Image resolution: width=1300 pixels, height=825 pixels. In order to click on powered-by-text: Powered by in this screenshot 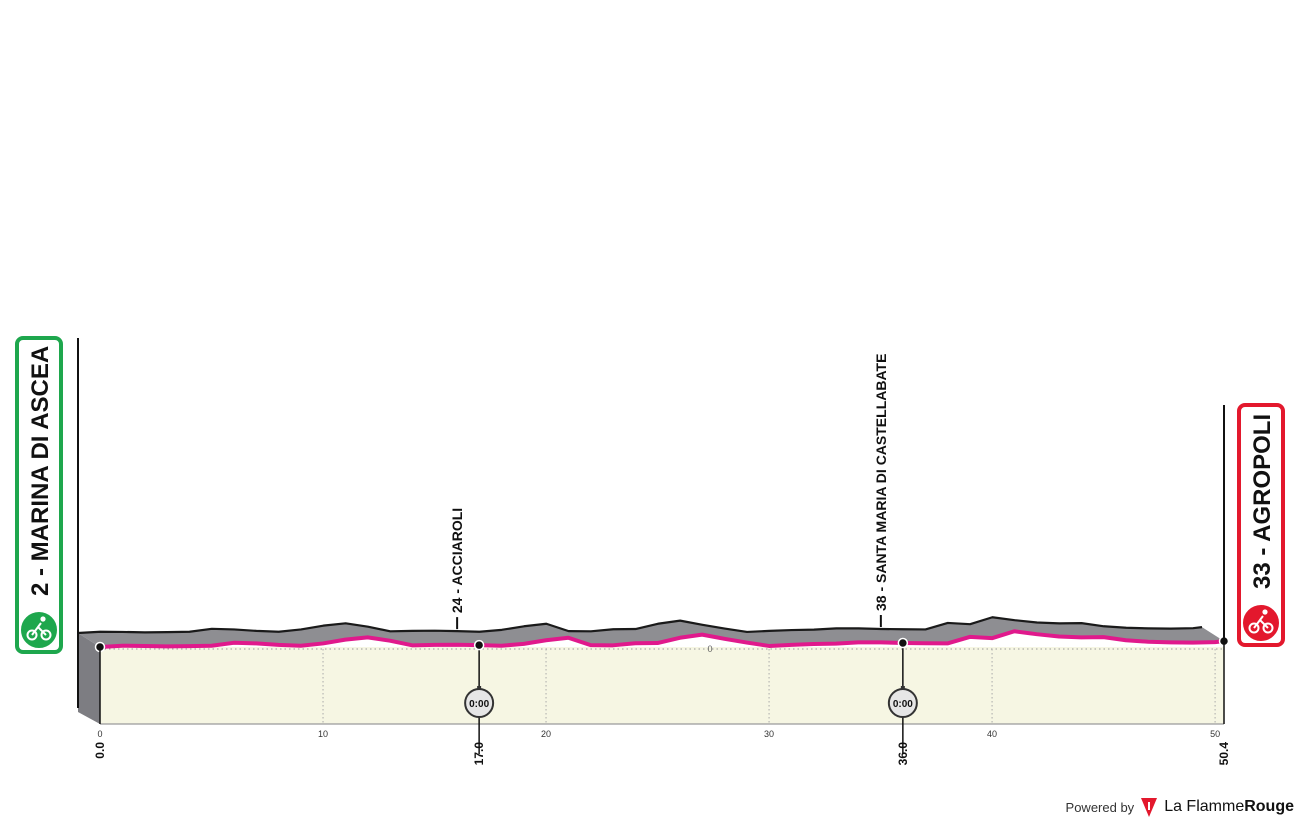, I will do `click(1100, 807)`.